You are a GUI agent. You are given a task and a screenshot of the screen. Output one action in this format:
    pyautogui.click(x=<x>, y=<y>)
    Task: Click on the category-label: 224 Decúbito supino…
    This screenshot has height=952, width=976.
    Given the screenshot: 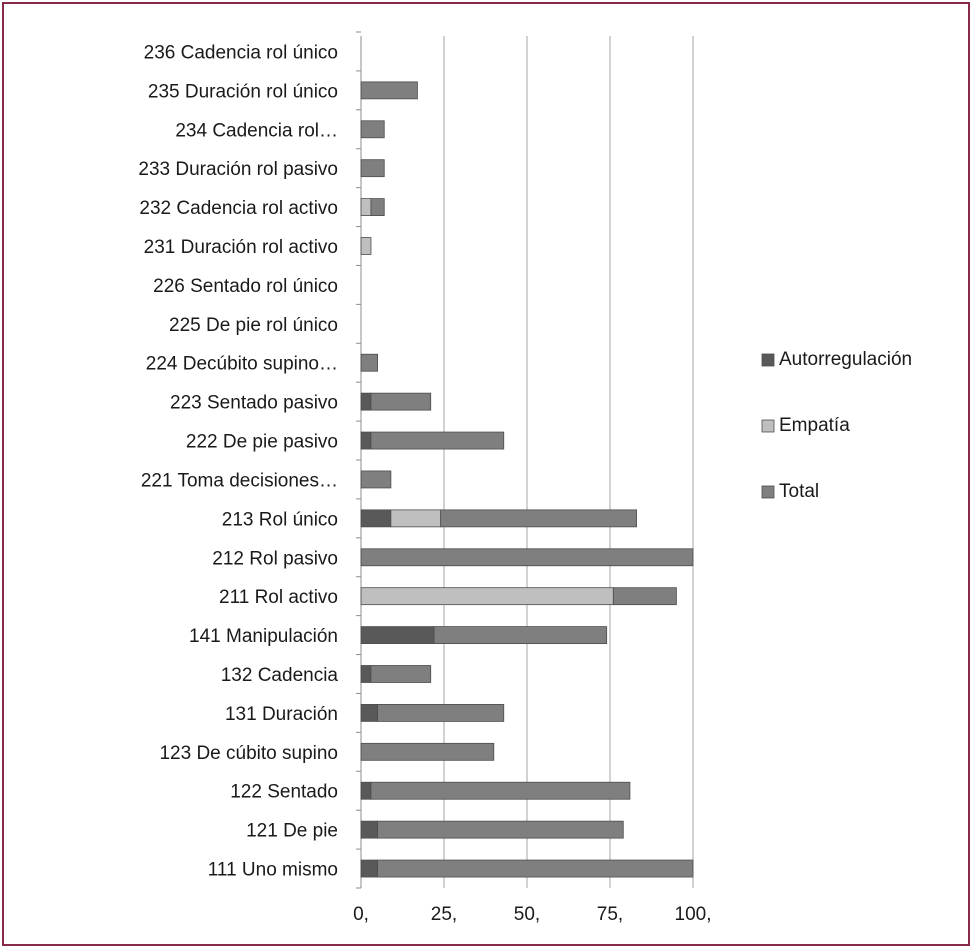 What is the action you would take?
    pyautogui.click(x=242, y=364)
    